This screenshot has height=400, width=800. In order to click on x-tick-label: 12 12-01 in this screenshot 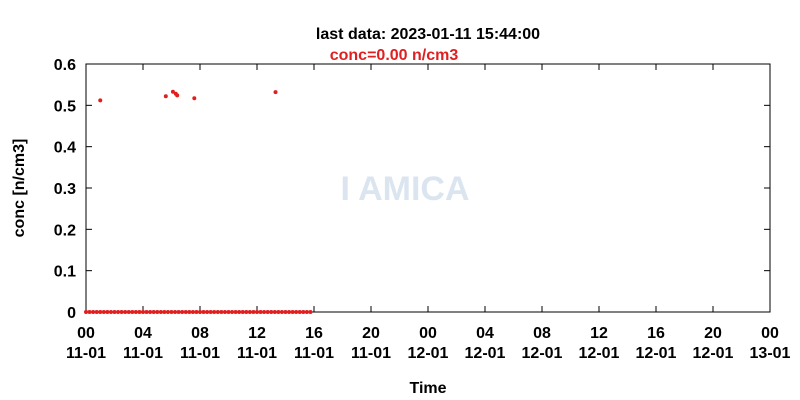, I will do `click(599, 343)`.